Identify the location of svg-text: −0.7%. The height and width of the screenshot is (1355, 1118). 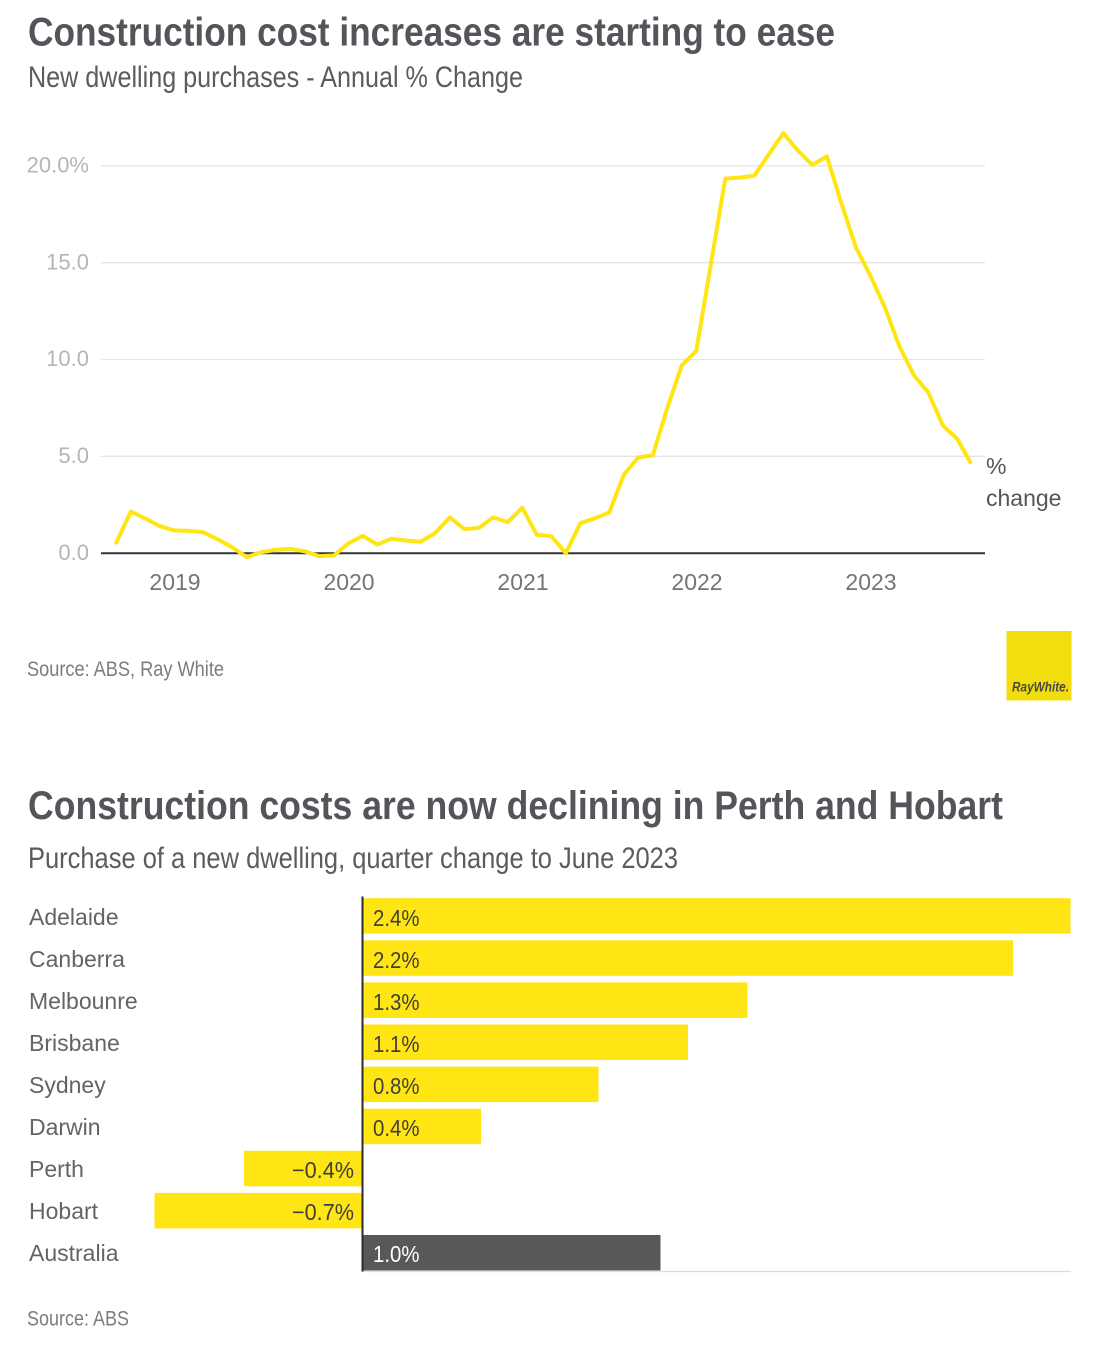
(323, 1212).